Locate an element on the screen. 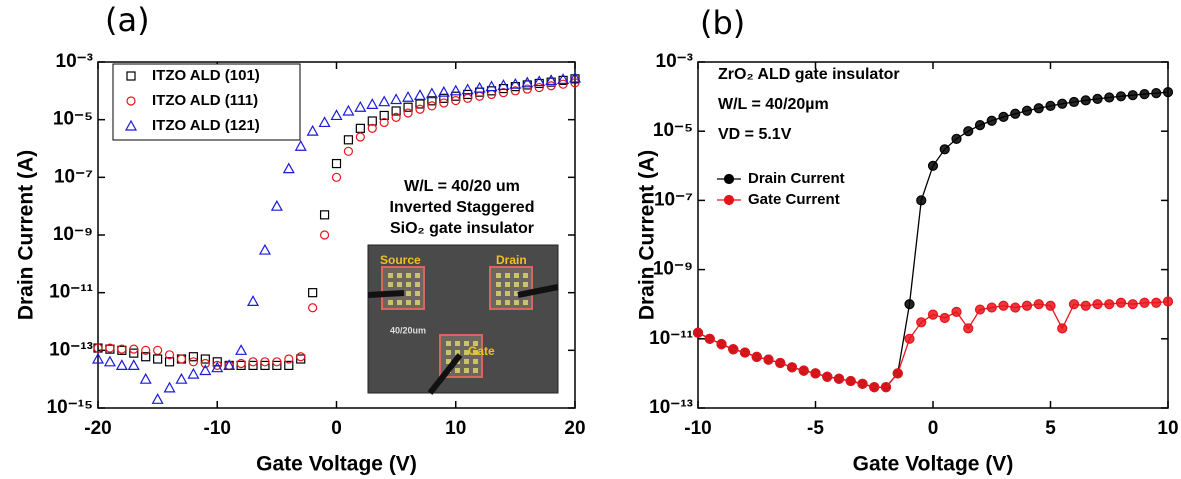 The width and height of the screenshot is (1181, 479). y-tick-label: 10⁻⁷ is located at coordinates (673, 199).